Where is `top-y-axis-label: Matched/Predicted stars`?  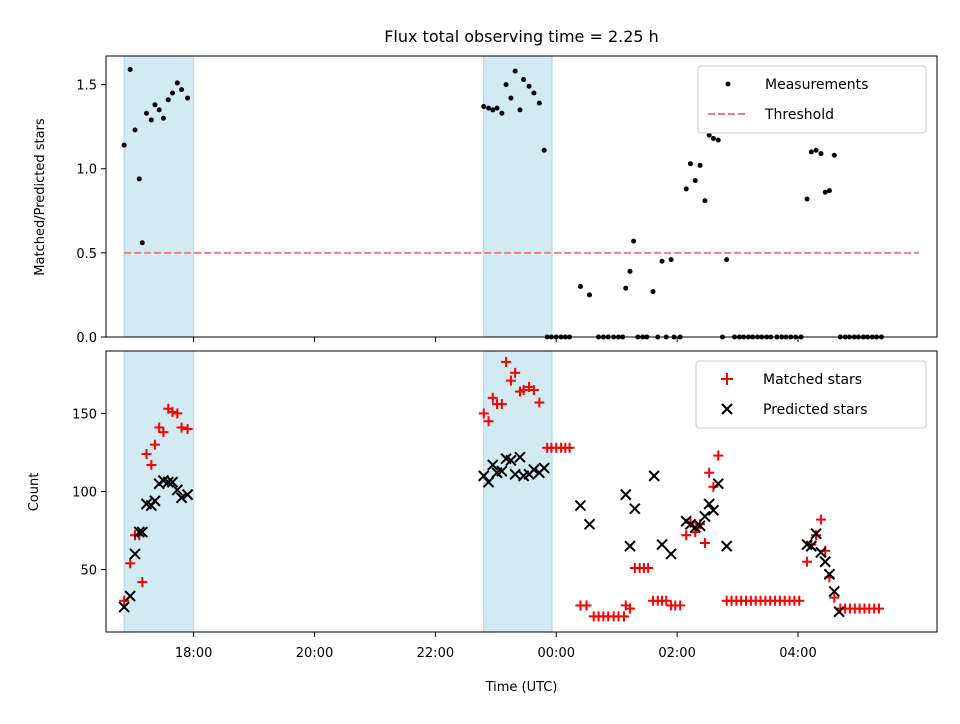
top-y-axis-label: Matched/Predicted stars is located at coordinates (40, 197).